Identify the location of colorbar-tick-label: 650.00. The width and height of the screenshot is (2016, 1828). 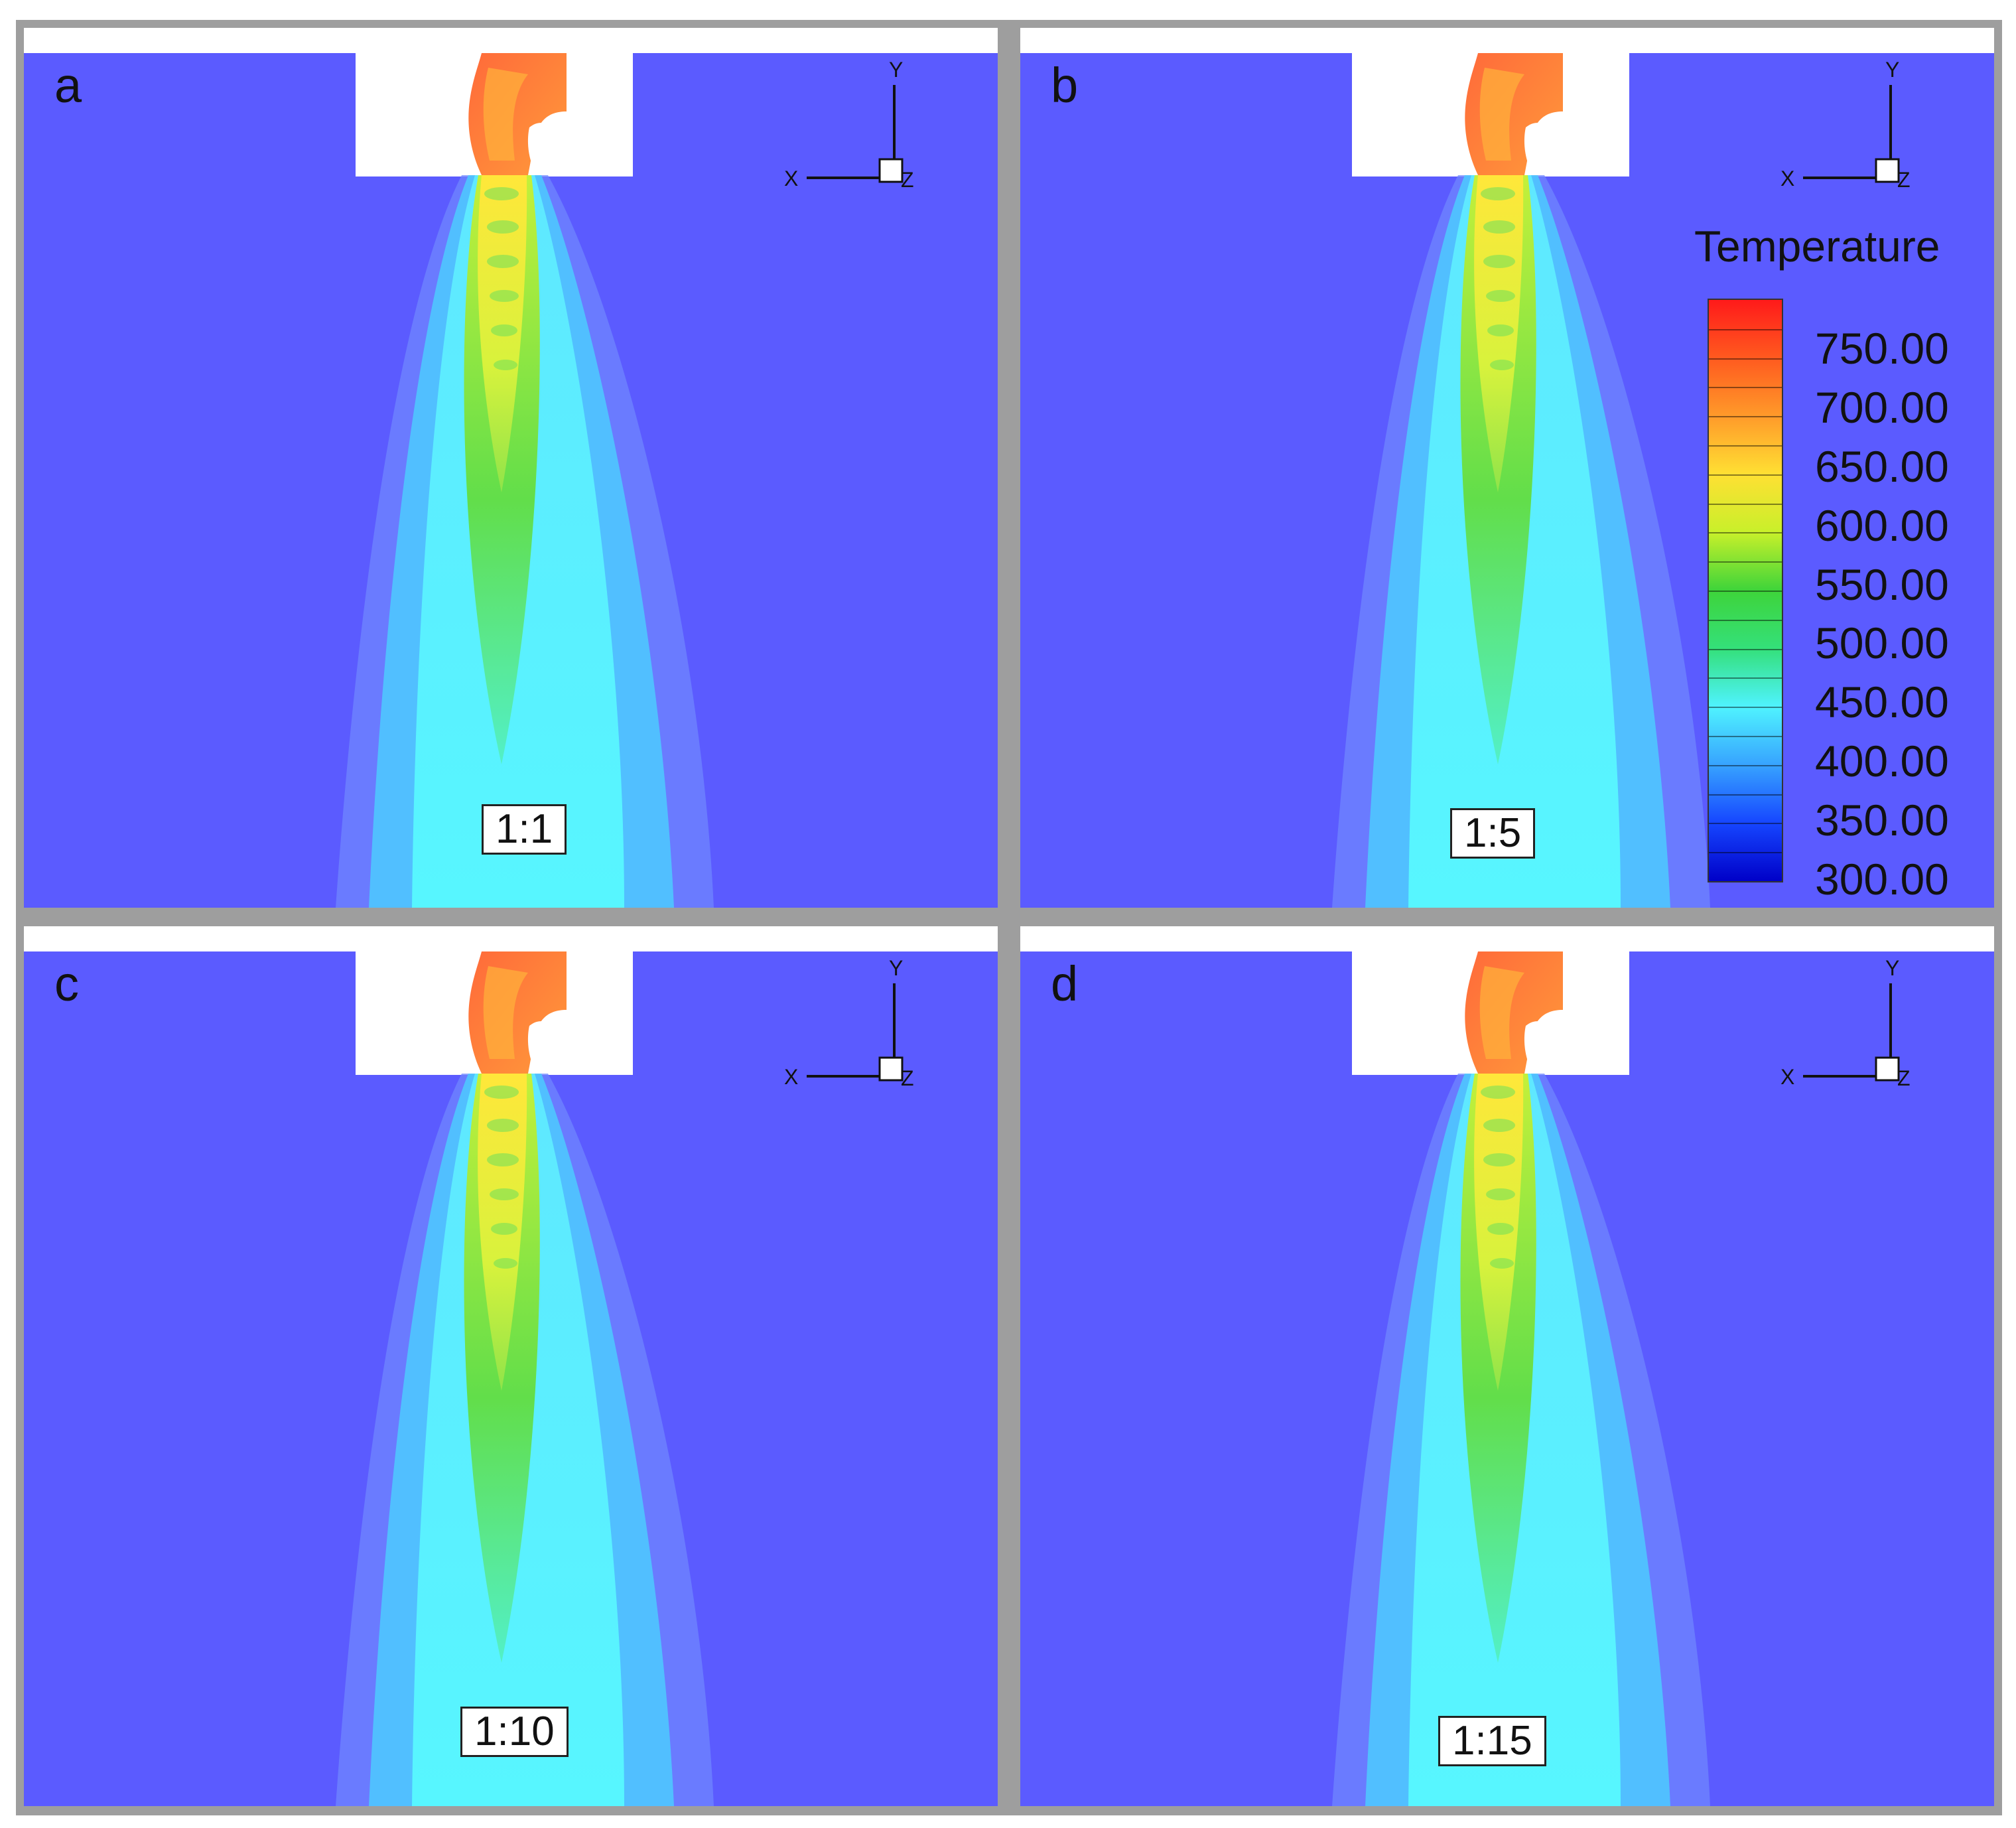
(1882, 466).